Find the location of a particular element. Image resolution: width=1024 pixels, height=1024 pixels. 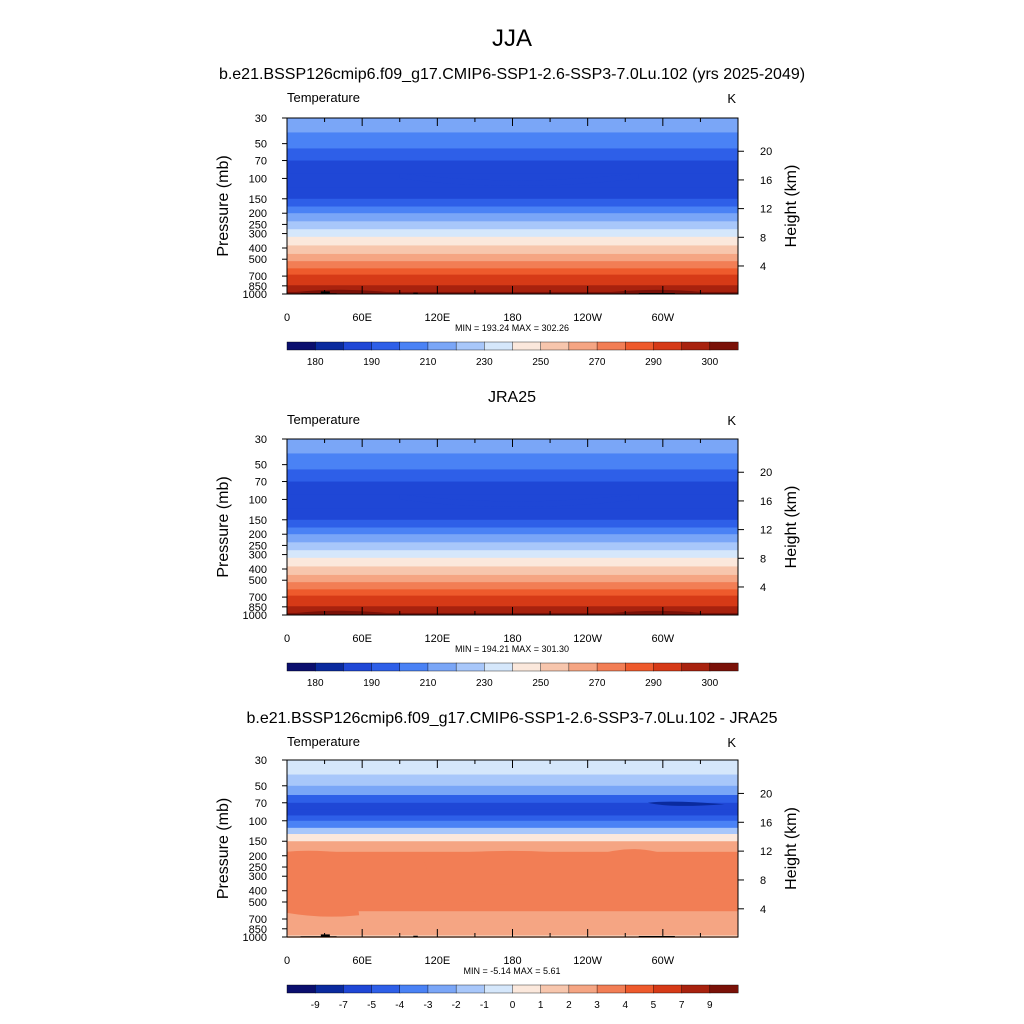

colorbar: 180 190 210 230 250 270 290 300 is located at coordinates (512, 354).